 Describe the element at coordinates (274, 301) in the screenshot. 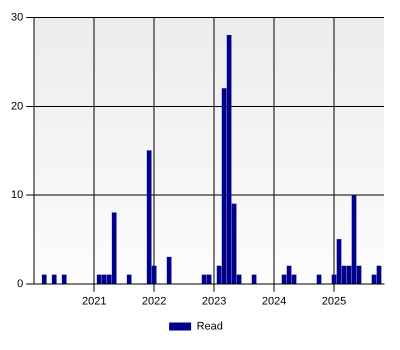

I see `x-tick-label: 2024` at that location.